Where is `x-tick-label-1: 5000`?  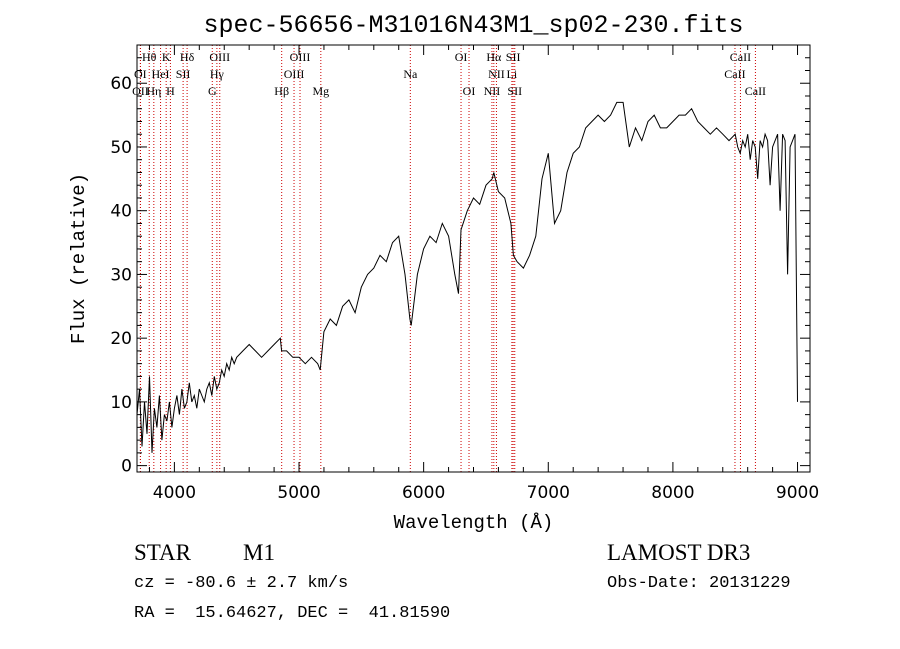 x-tick-label-1: 5000 is located at coordinates (298, 493).